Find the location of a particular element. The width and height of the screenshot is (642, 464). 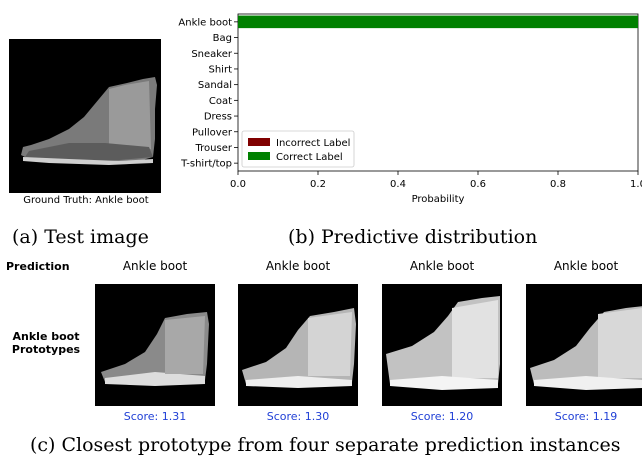

y-tick-label-7: Pullover is located at coordinates (212, 132).